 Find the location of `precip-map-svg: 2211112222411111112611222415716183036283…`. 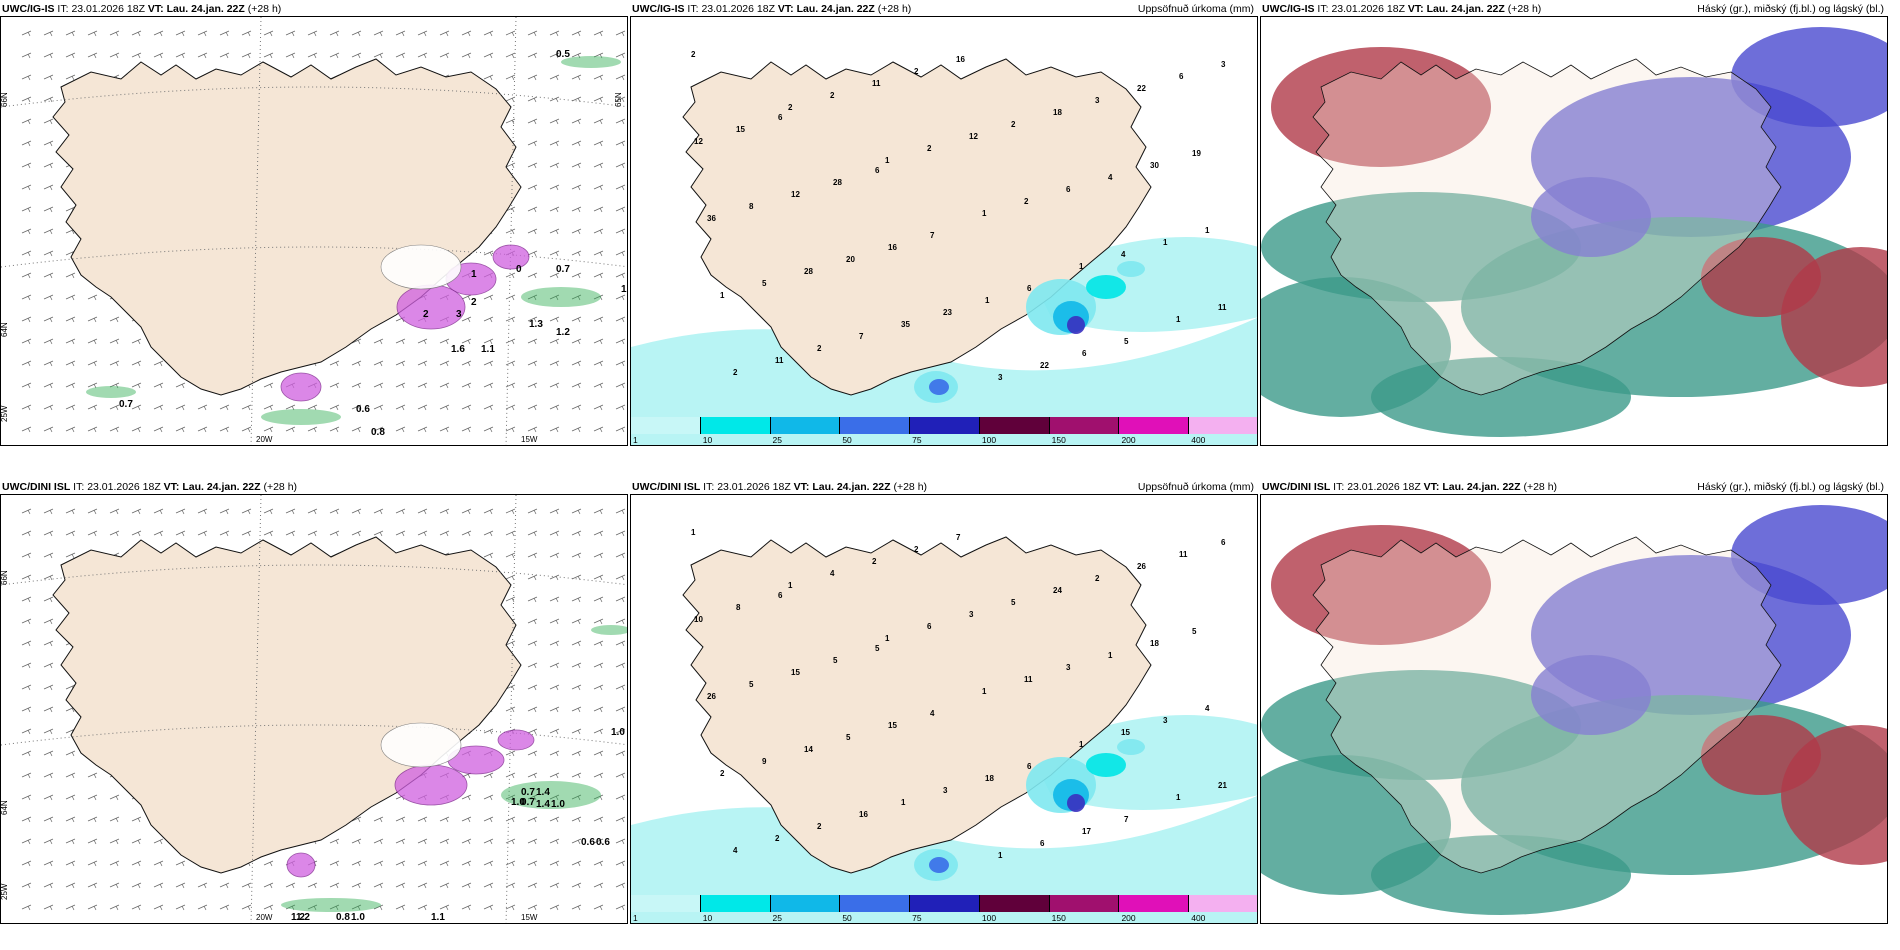

precip-map-svg: 2211112222411111112611222415716183036283… is located at coordinates (944, 247).